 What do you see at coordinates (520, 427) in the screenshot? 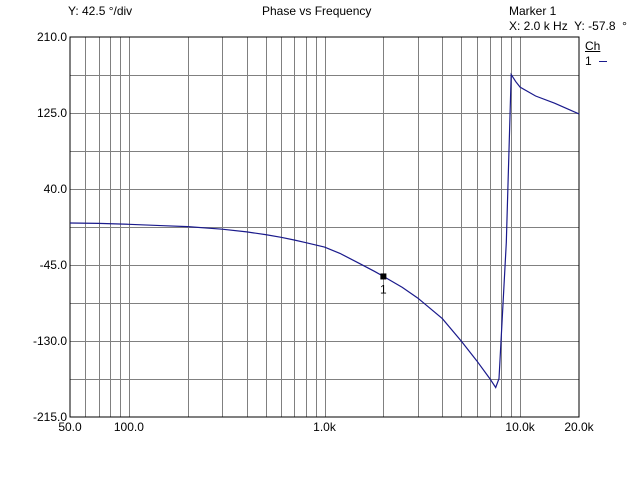
I see `x-tick-label: 10.0k` at bounding box center [520, 427].